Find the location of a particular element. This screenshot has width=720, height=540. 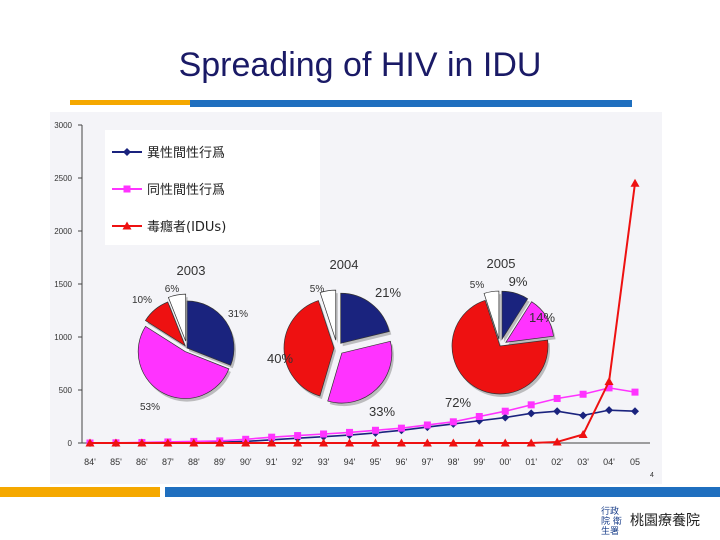

legend-label: 毒癮者(IDUs) is located at coordinates (186, 227).